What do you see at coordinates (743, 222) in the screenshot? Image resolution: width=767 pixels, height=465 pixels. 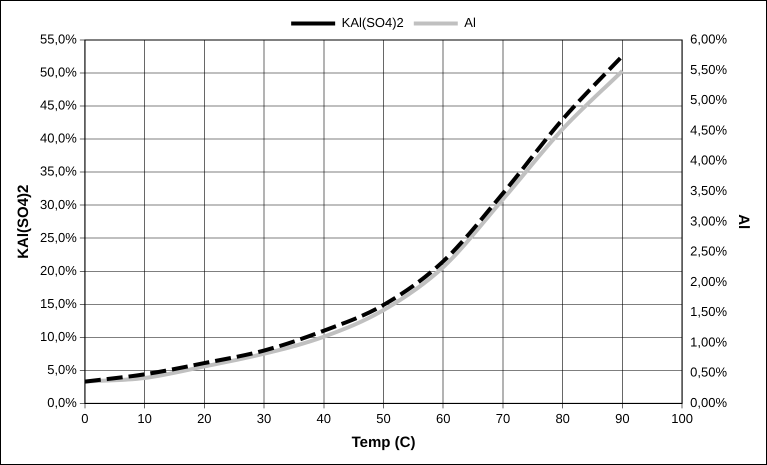 I see `y2-axis-title: Al` at bounding box center [743, 222].